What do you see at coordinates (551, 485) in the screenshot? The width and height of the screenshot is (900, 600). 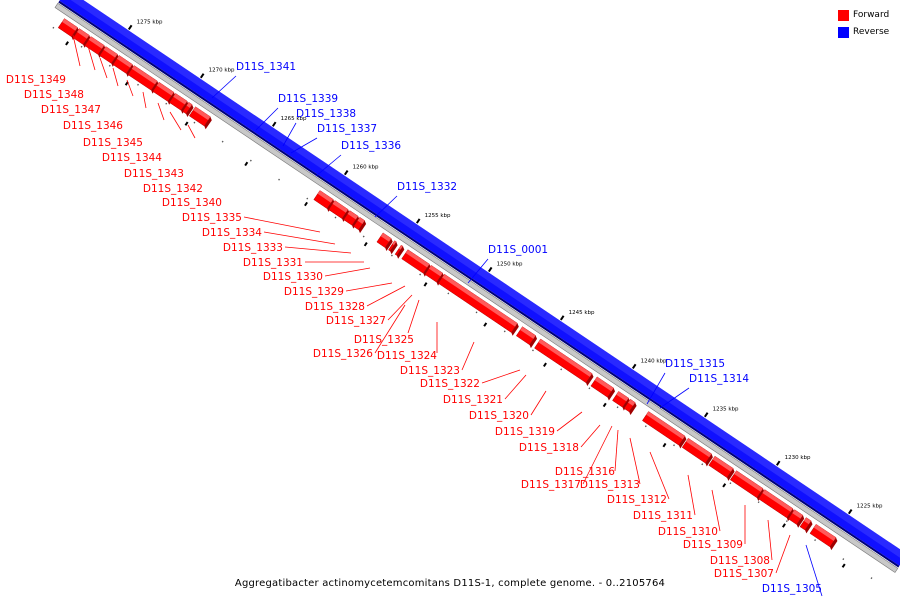 I see `gene-label-d11s_1317: D11S_1317` at bounding box center [551, 485].